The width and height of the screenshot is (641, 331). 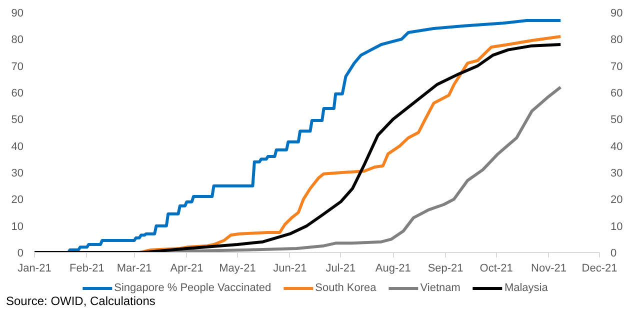 I want to click on y-tick-label: 70, so click(x=17, y=66).